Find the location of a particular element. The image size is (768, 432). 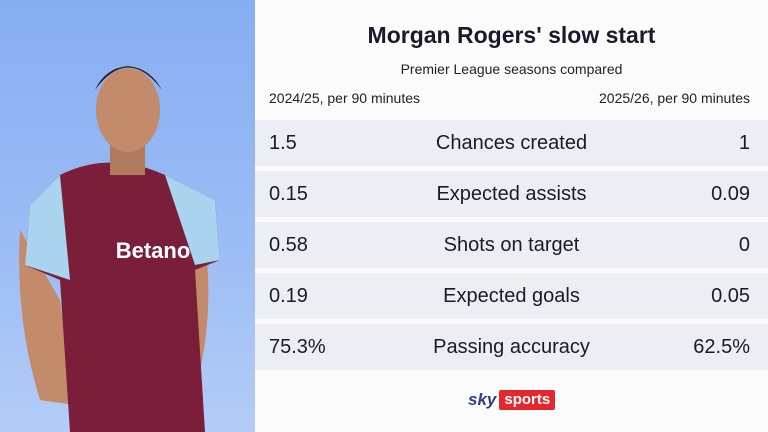

right-value: 0 is located at coordinates (744, 245).